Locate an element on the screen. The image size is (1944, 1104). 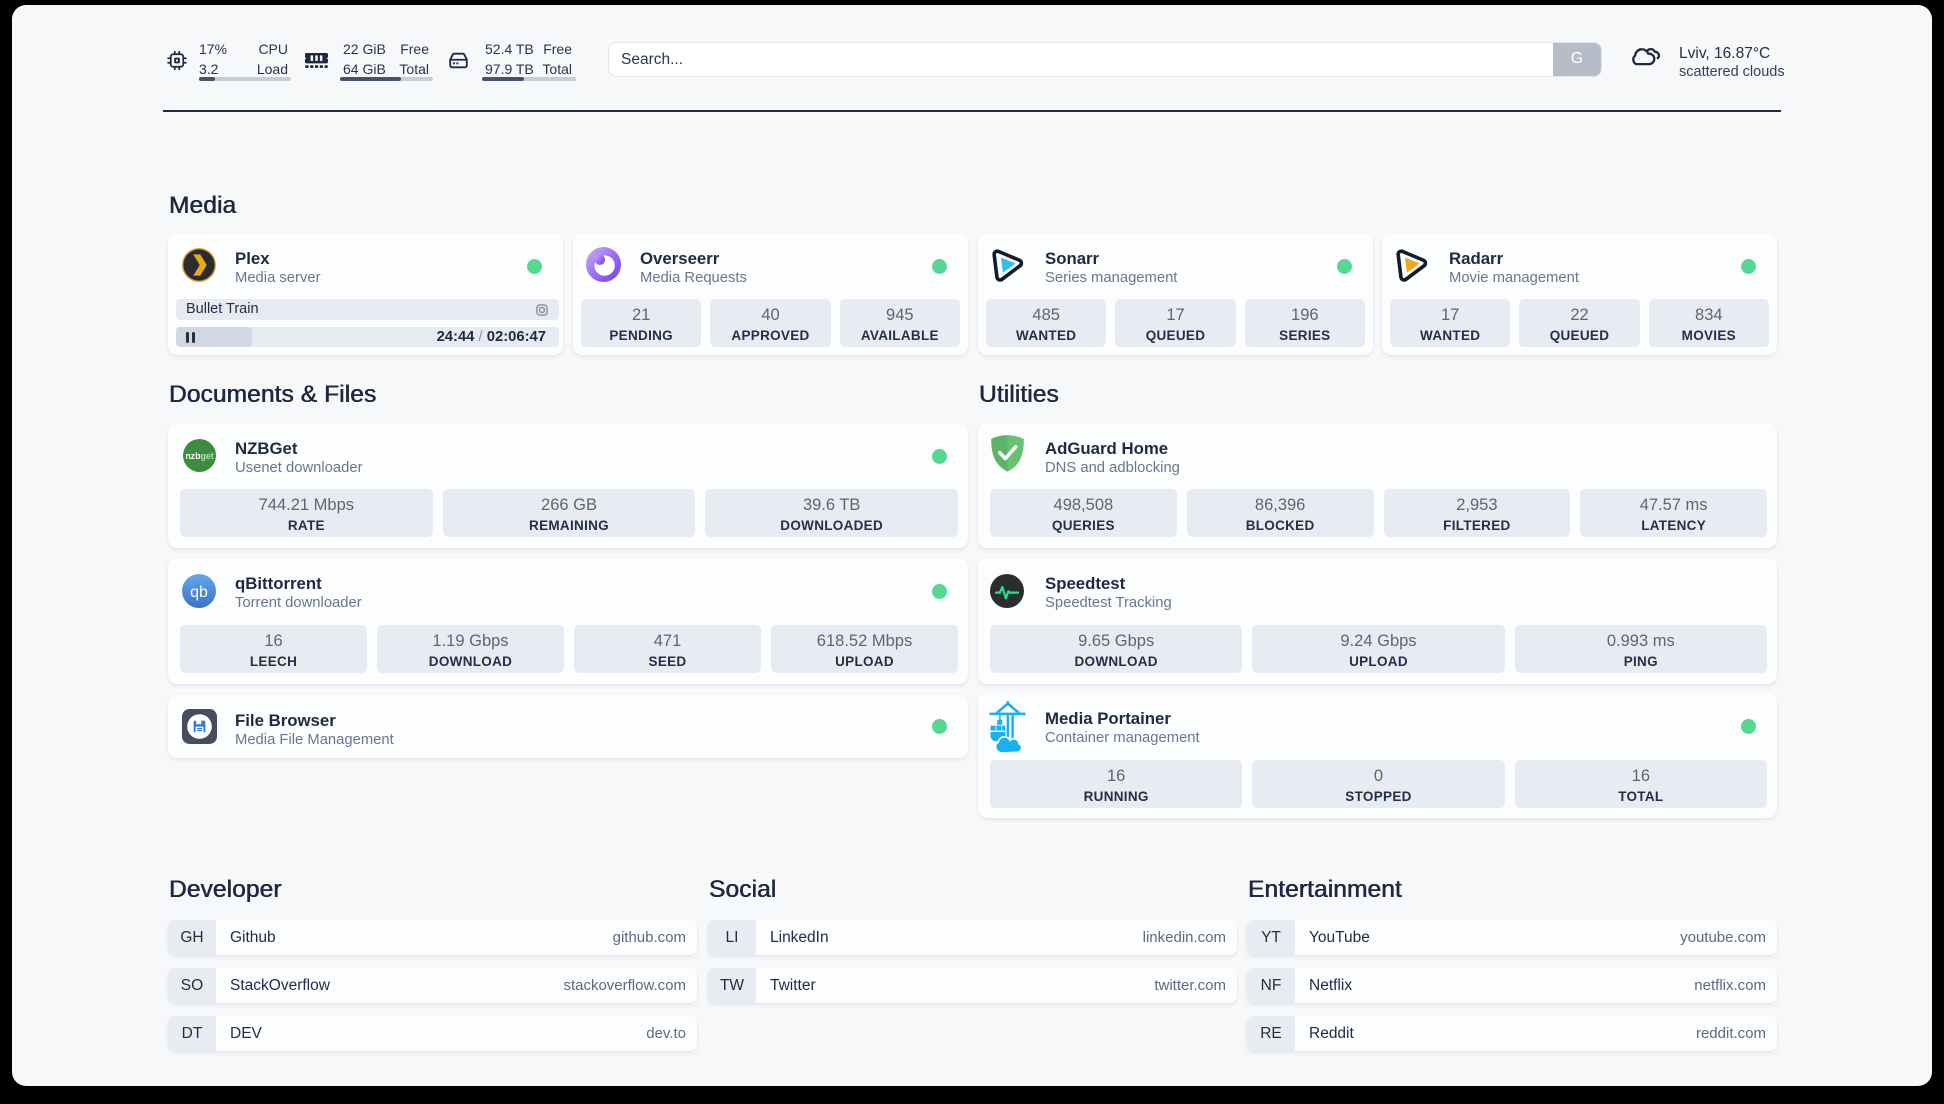
svg-text: qb is located at coordinates (199, 592).